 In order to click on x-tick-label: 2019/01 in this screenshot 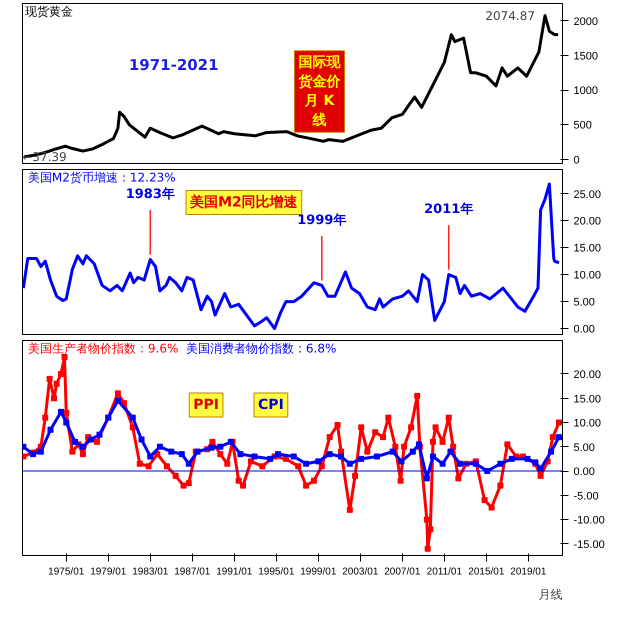, I will do `click(528, 572)`.